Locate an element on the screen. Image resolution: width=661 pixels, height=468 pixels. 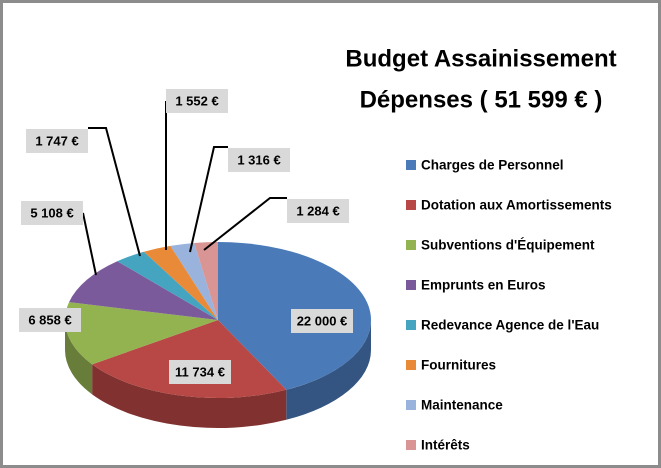
chart-title: Budget Assainissement is located at coordinates (480, 58).